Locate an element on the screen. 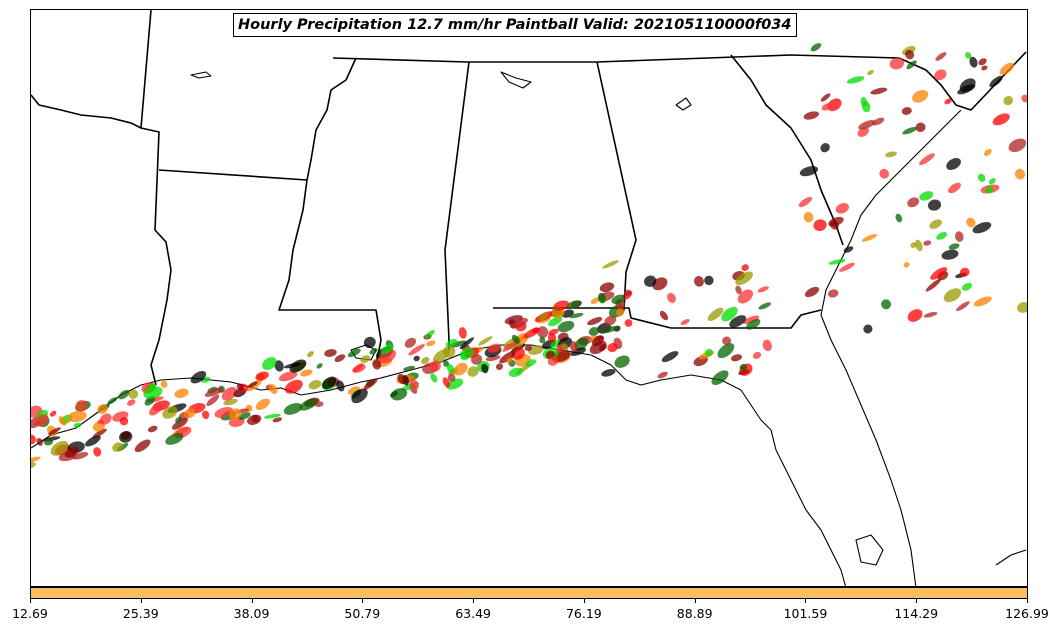 Image resolution: width=1062 pixels, height=633 pixels. colorbar-tick-label: 25.39 is located at coordinates (140, 613).